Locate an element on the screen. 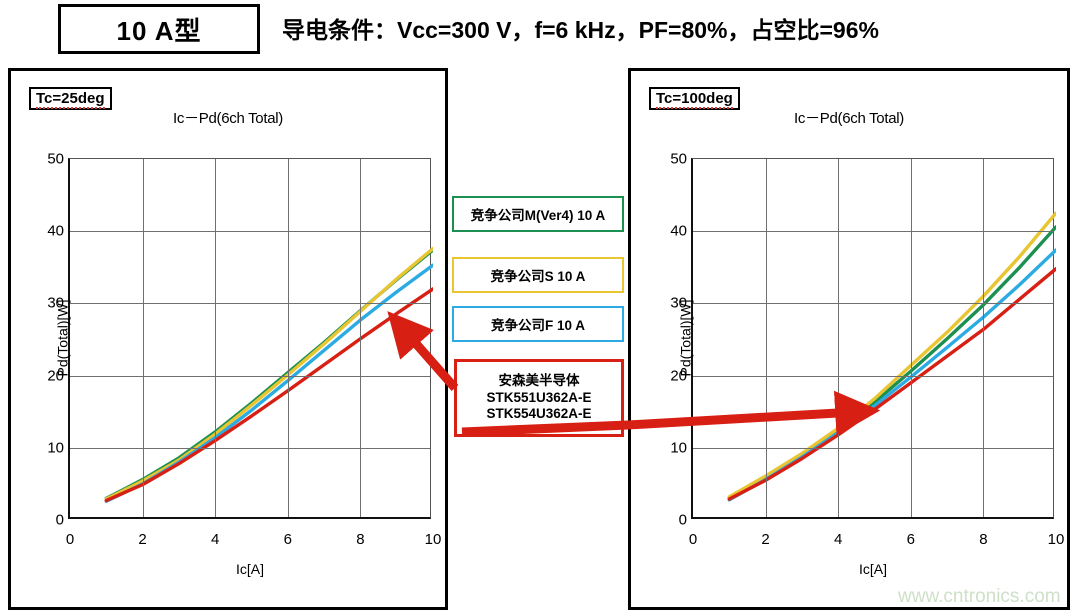 The image size is (1078, 614). chart-right-condition-label: Tc=100deg is located at coordinates (694, 99).